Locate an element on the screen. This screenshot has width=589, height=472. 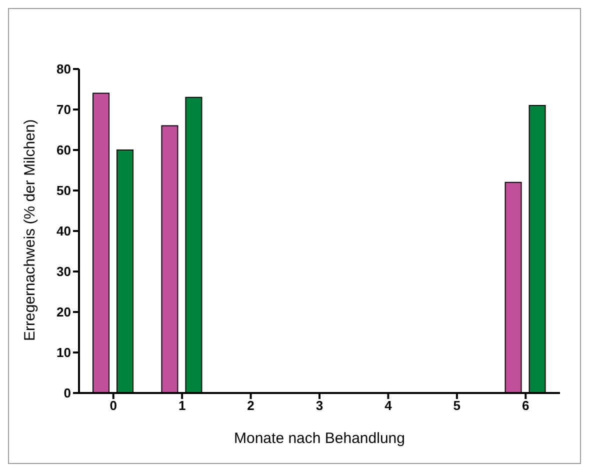
y-tick-label: 70 is located at coordinates (63, 110).